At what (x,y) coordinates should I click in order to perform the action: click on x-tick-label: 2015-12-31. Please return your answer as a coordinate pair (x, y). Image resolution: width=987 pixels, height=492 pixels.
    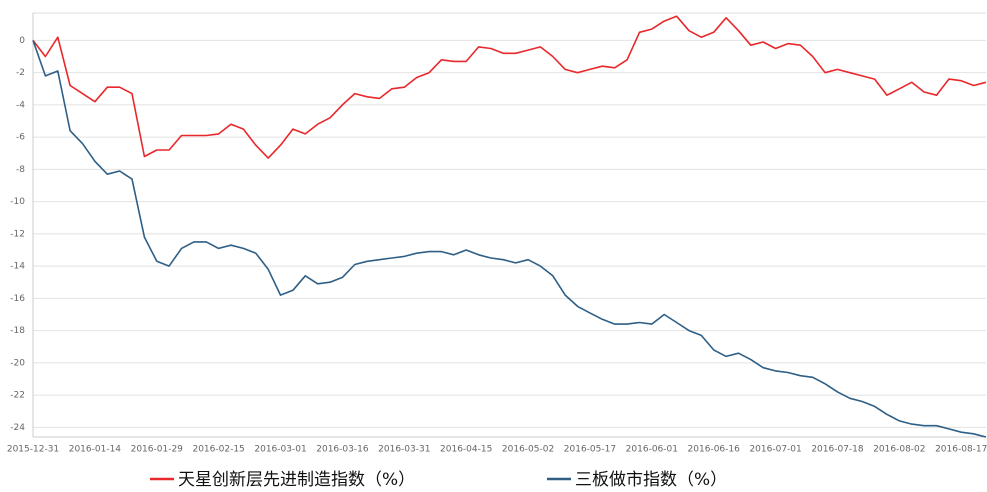
    Looking at the image, I should click on (33, 450).